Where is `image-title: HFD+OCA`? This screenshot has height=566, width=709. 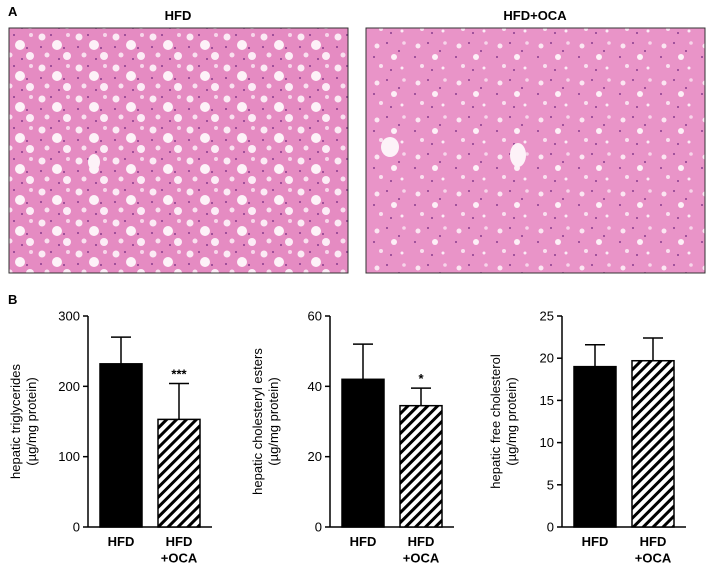 image-title: HFD+OCA is located at coordinates (535, 15).